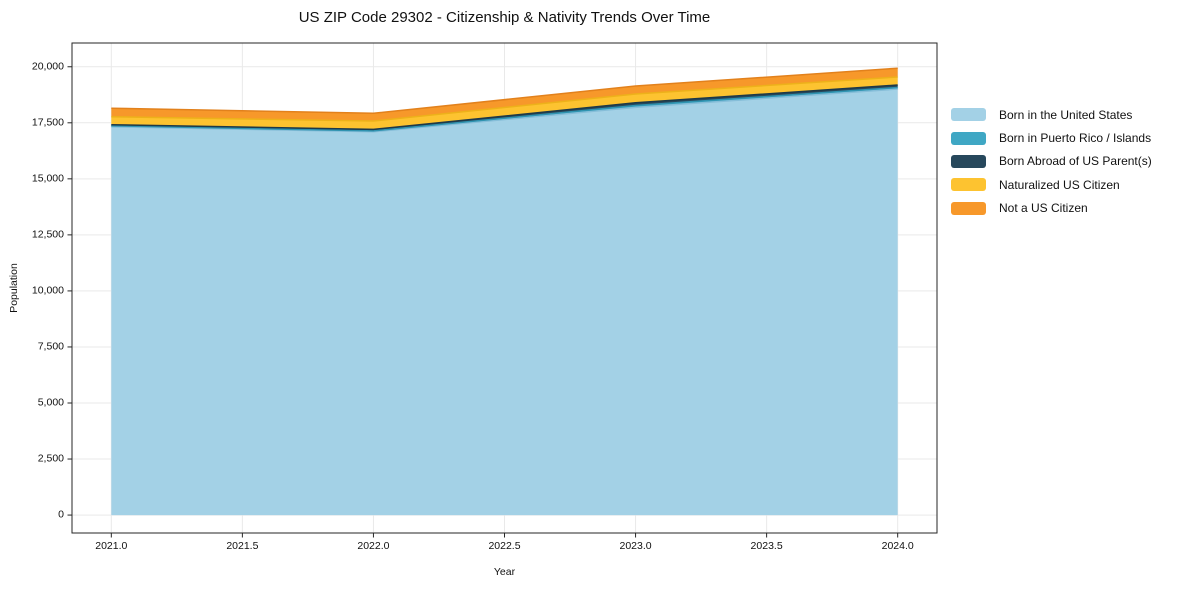 The height and width of the screenshot is (590, 1189). I want to click on y-tick-label: 15,000, so click(47, 178).